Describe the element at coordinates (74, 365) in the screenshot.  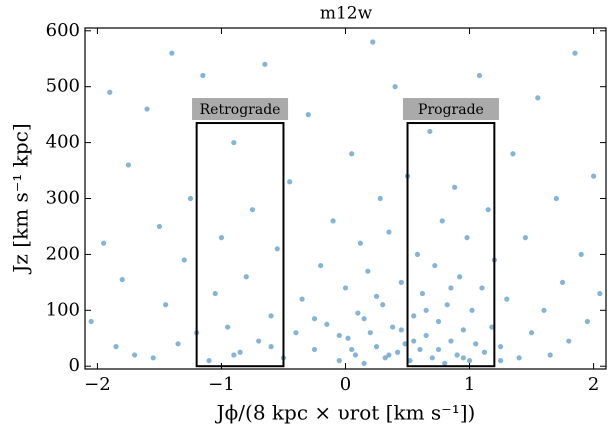
I see `y-tick-label: 0` at that location.